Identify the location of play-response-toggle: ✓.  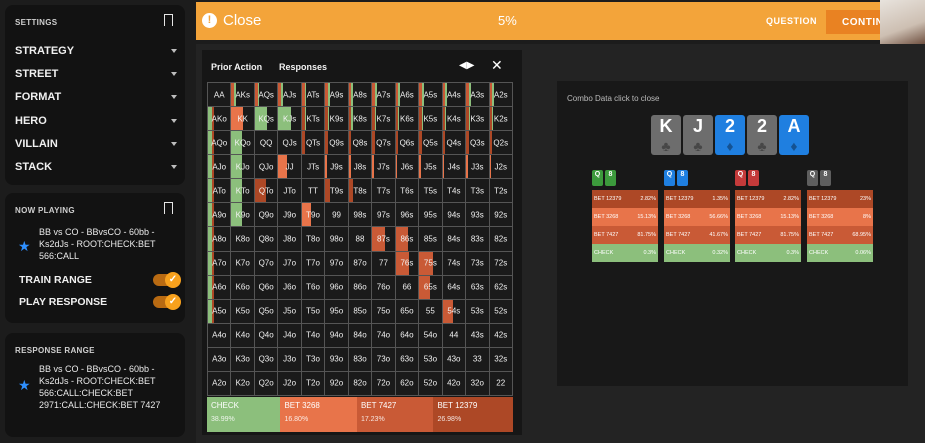
(167, 302).